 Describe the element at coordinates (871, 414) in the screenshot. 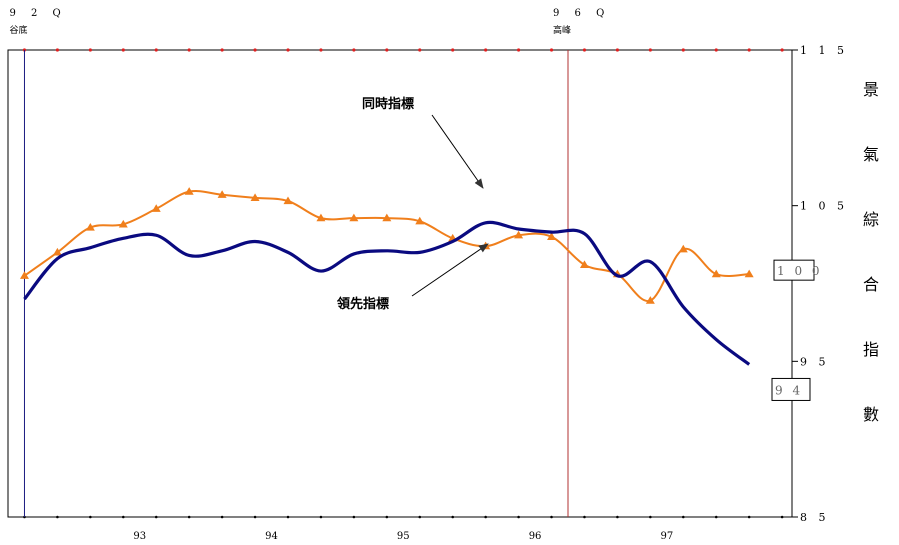

I see `y-axis-label-char: 數` at that location.